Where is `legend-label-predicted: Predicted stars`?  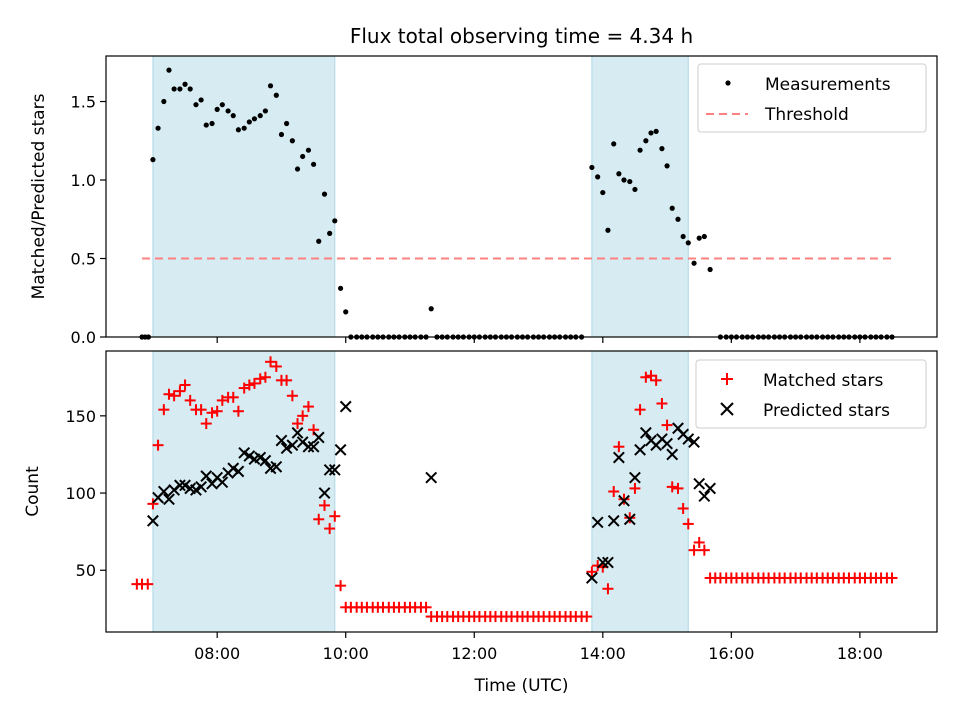
legend-label-predicted: Predicted stars is located at coordinates (826, 411).